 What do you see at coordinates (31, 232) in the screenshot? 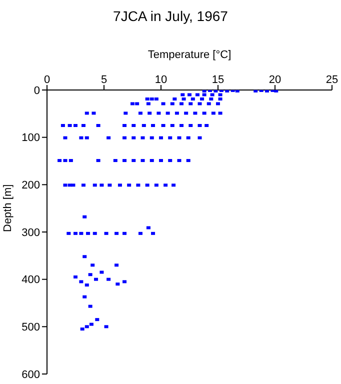
I see `y-tick-label: 300` at bounding box center [31, 232].